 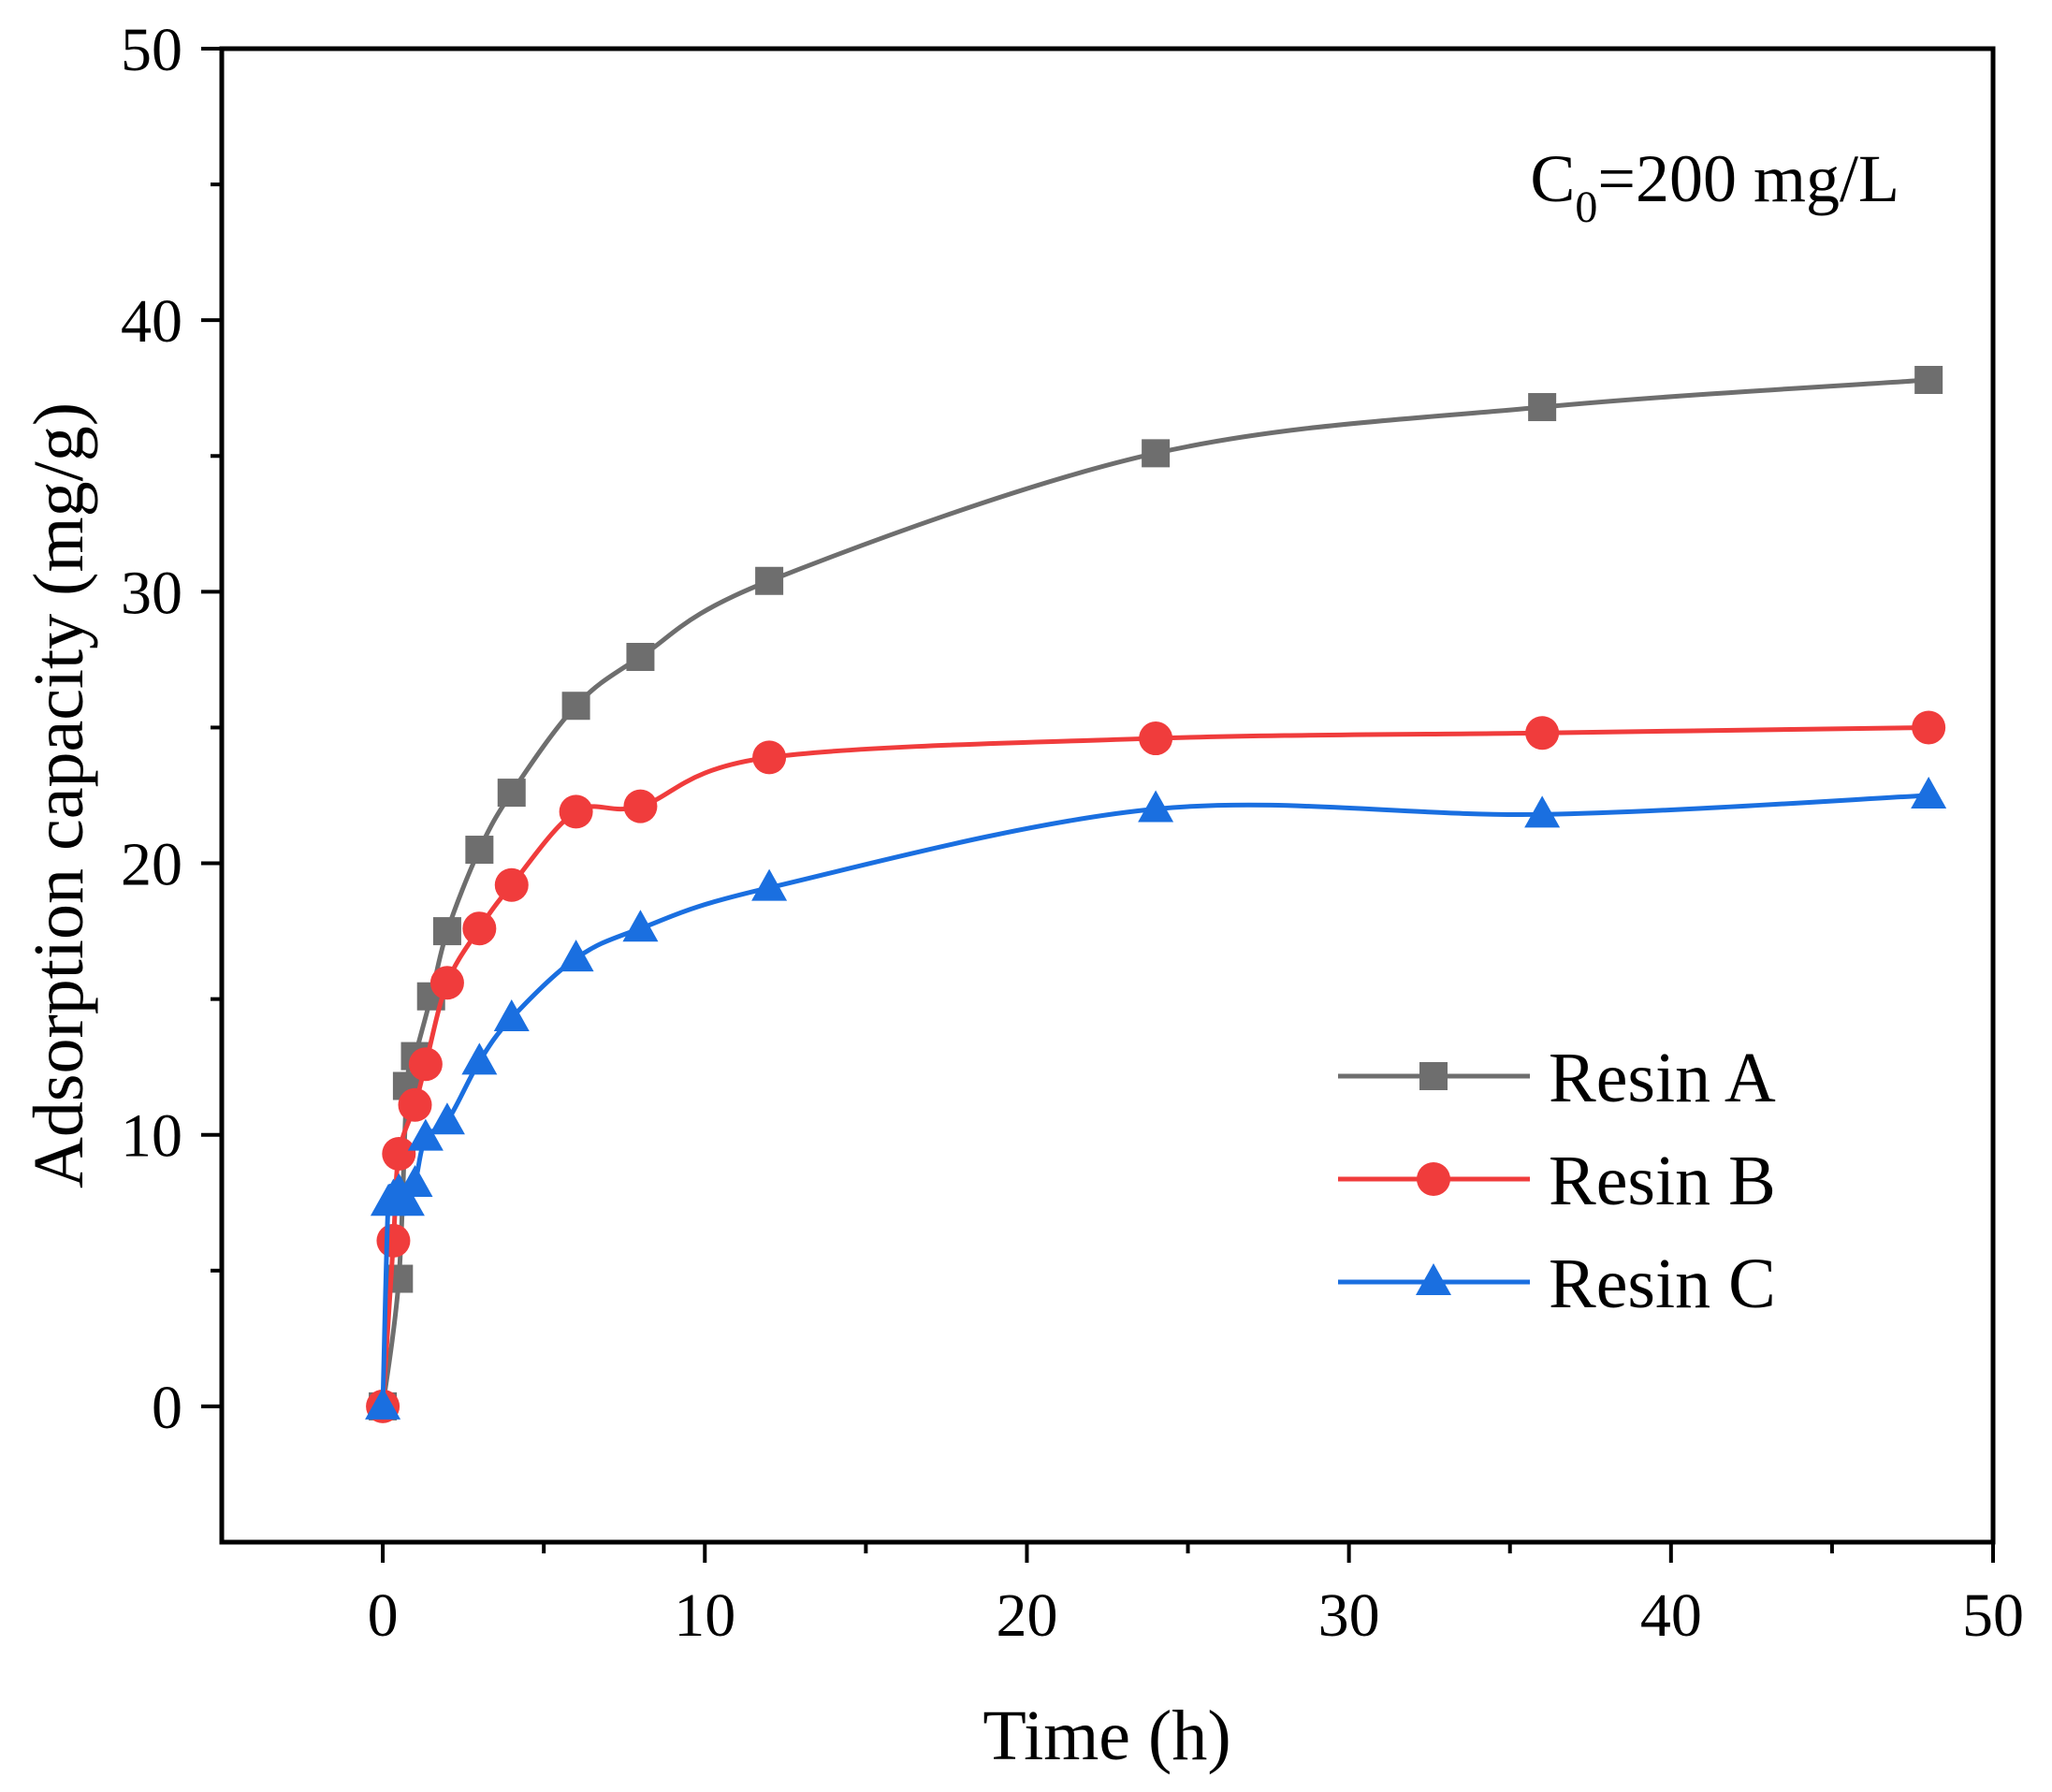 I want to click on x-tick-label: 50, so click(x=1993, y=1615).